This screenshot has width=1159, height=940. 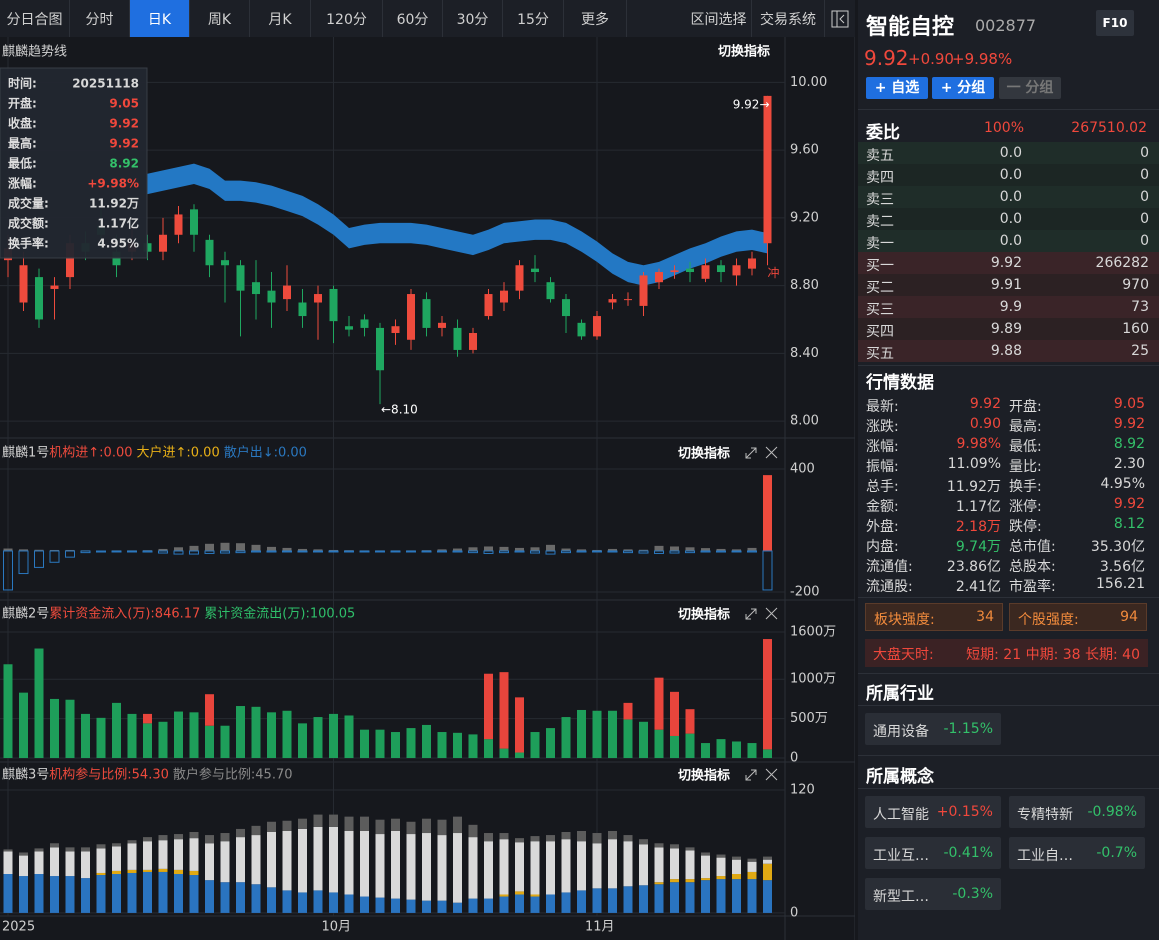 What do you see at coordinates (933, 894) in the screenshot?
I see `tag-chip: 新型工… -0.3%` at bounding box center [933, 894].